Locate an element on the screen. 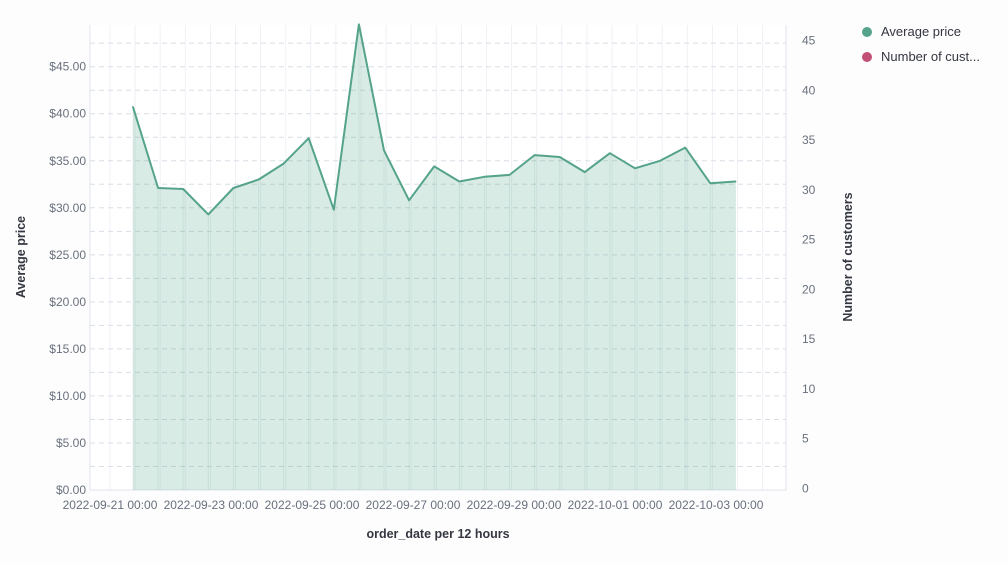 This screenshot has width=1008, height=564. y-right-tick-label: 25 is located at coordinates (809, 240).